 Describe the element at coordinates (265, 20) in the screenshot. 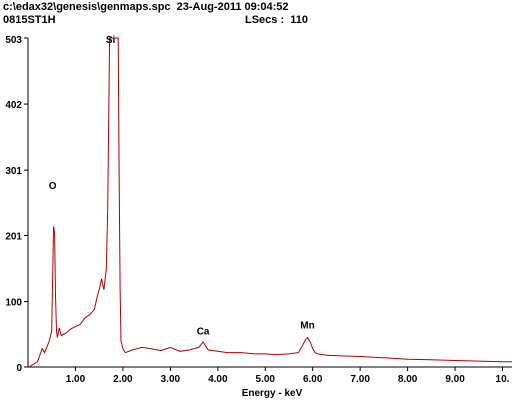

I see `lsecs-label: LSecs :` at that location.